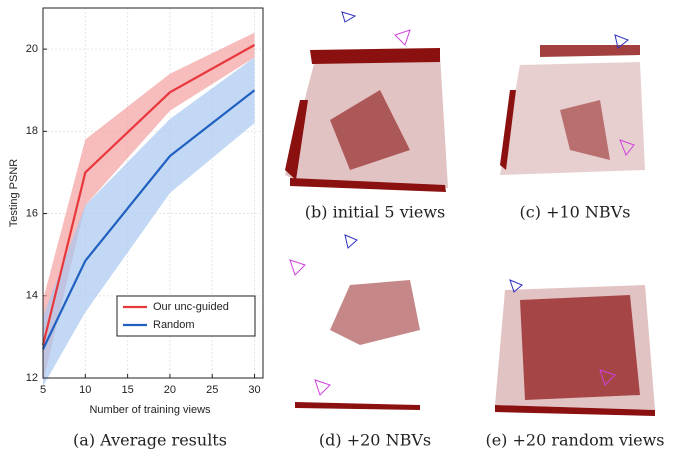 This screenshot has width=682, height=455. Describe the element at coordinates (375, 440) in the screenshot. I see `caption: (d) +20 NBVs` at that location.